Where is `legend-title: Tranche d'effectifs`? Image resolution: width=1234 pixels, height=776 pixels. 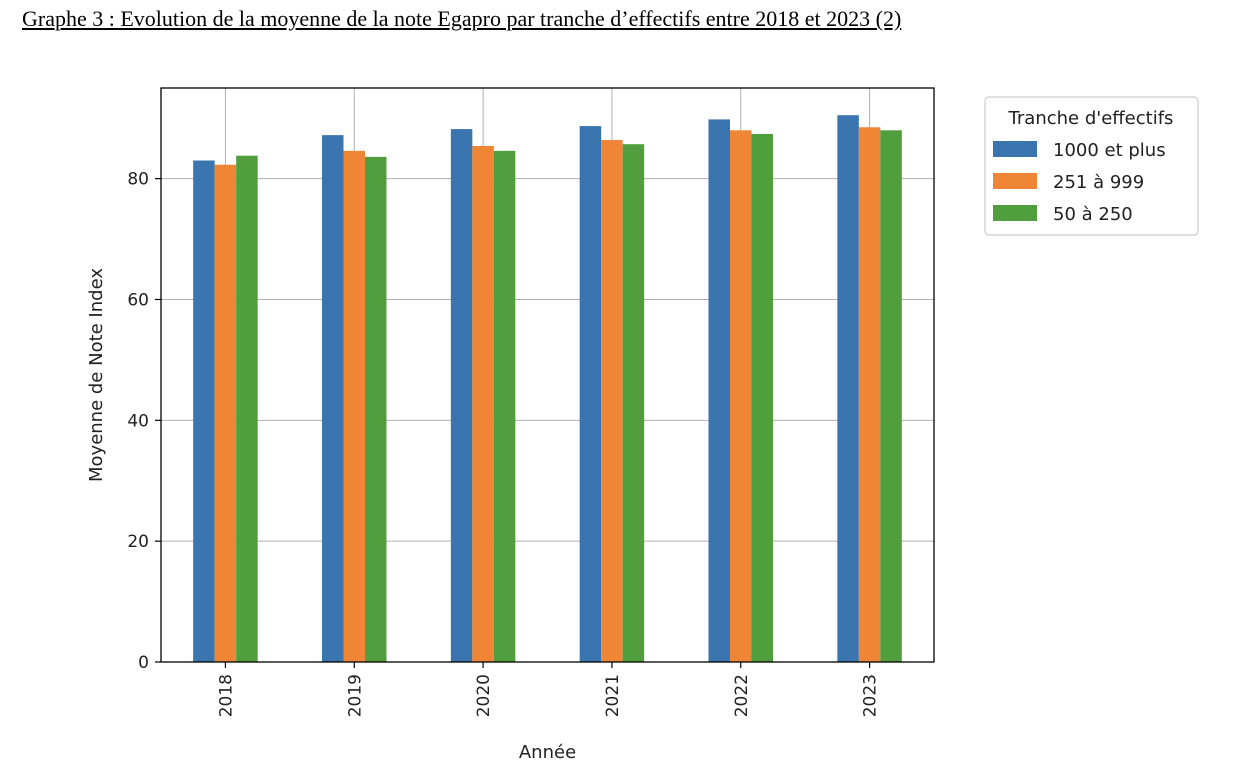
legend-title: Tranche d'effectifs is located at coordinates (1091, 118).